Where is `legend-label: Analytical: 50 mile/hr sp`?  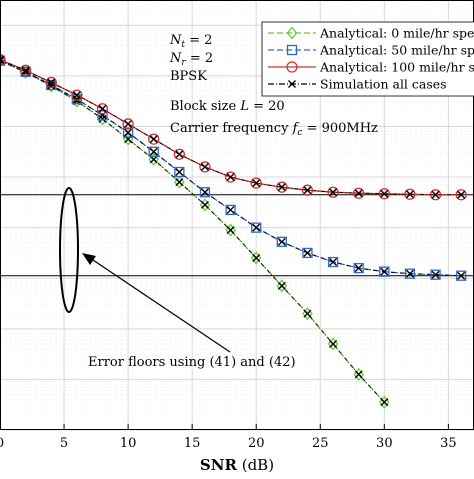 legend-label: Analytical: 50 mile/hr sp is located at coordinates (396, 50).